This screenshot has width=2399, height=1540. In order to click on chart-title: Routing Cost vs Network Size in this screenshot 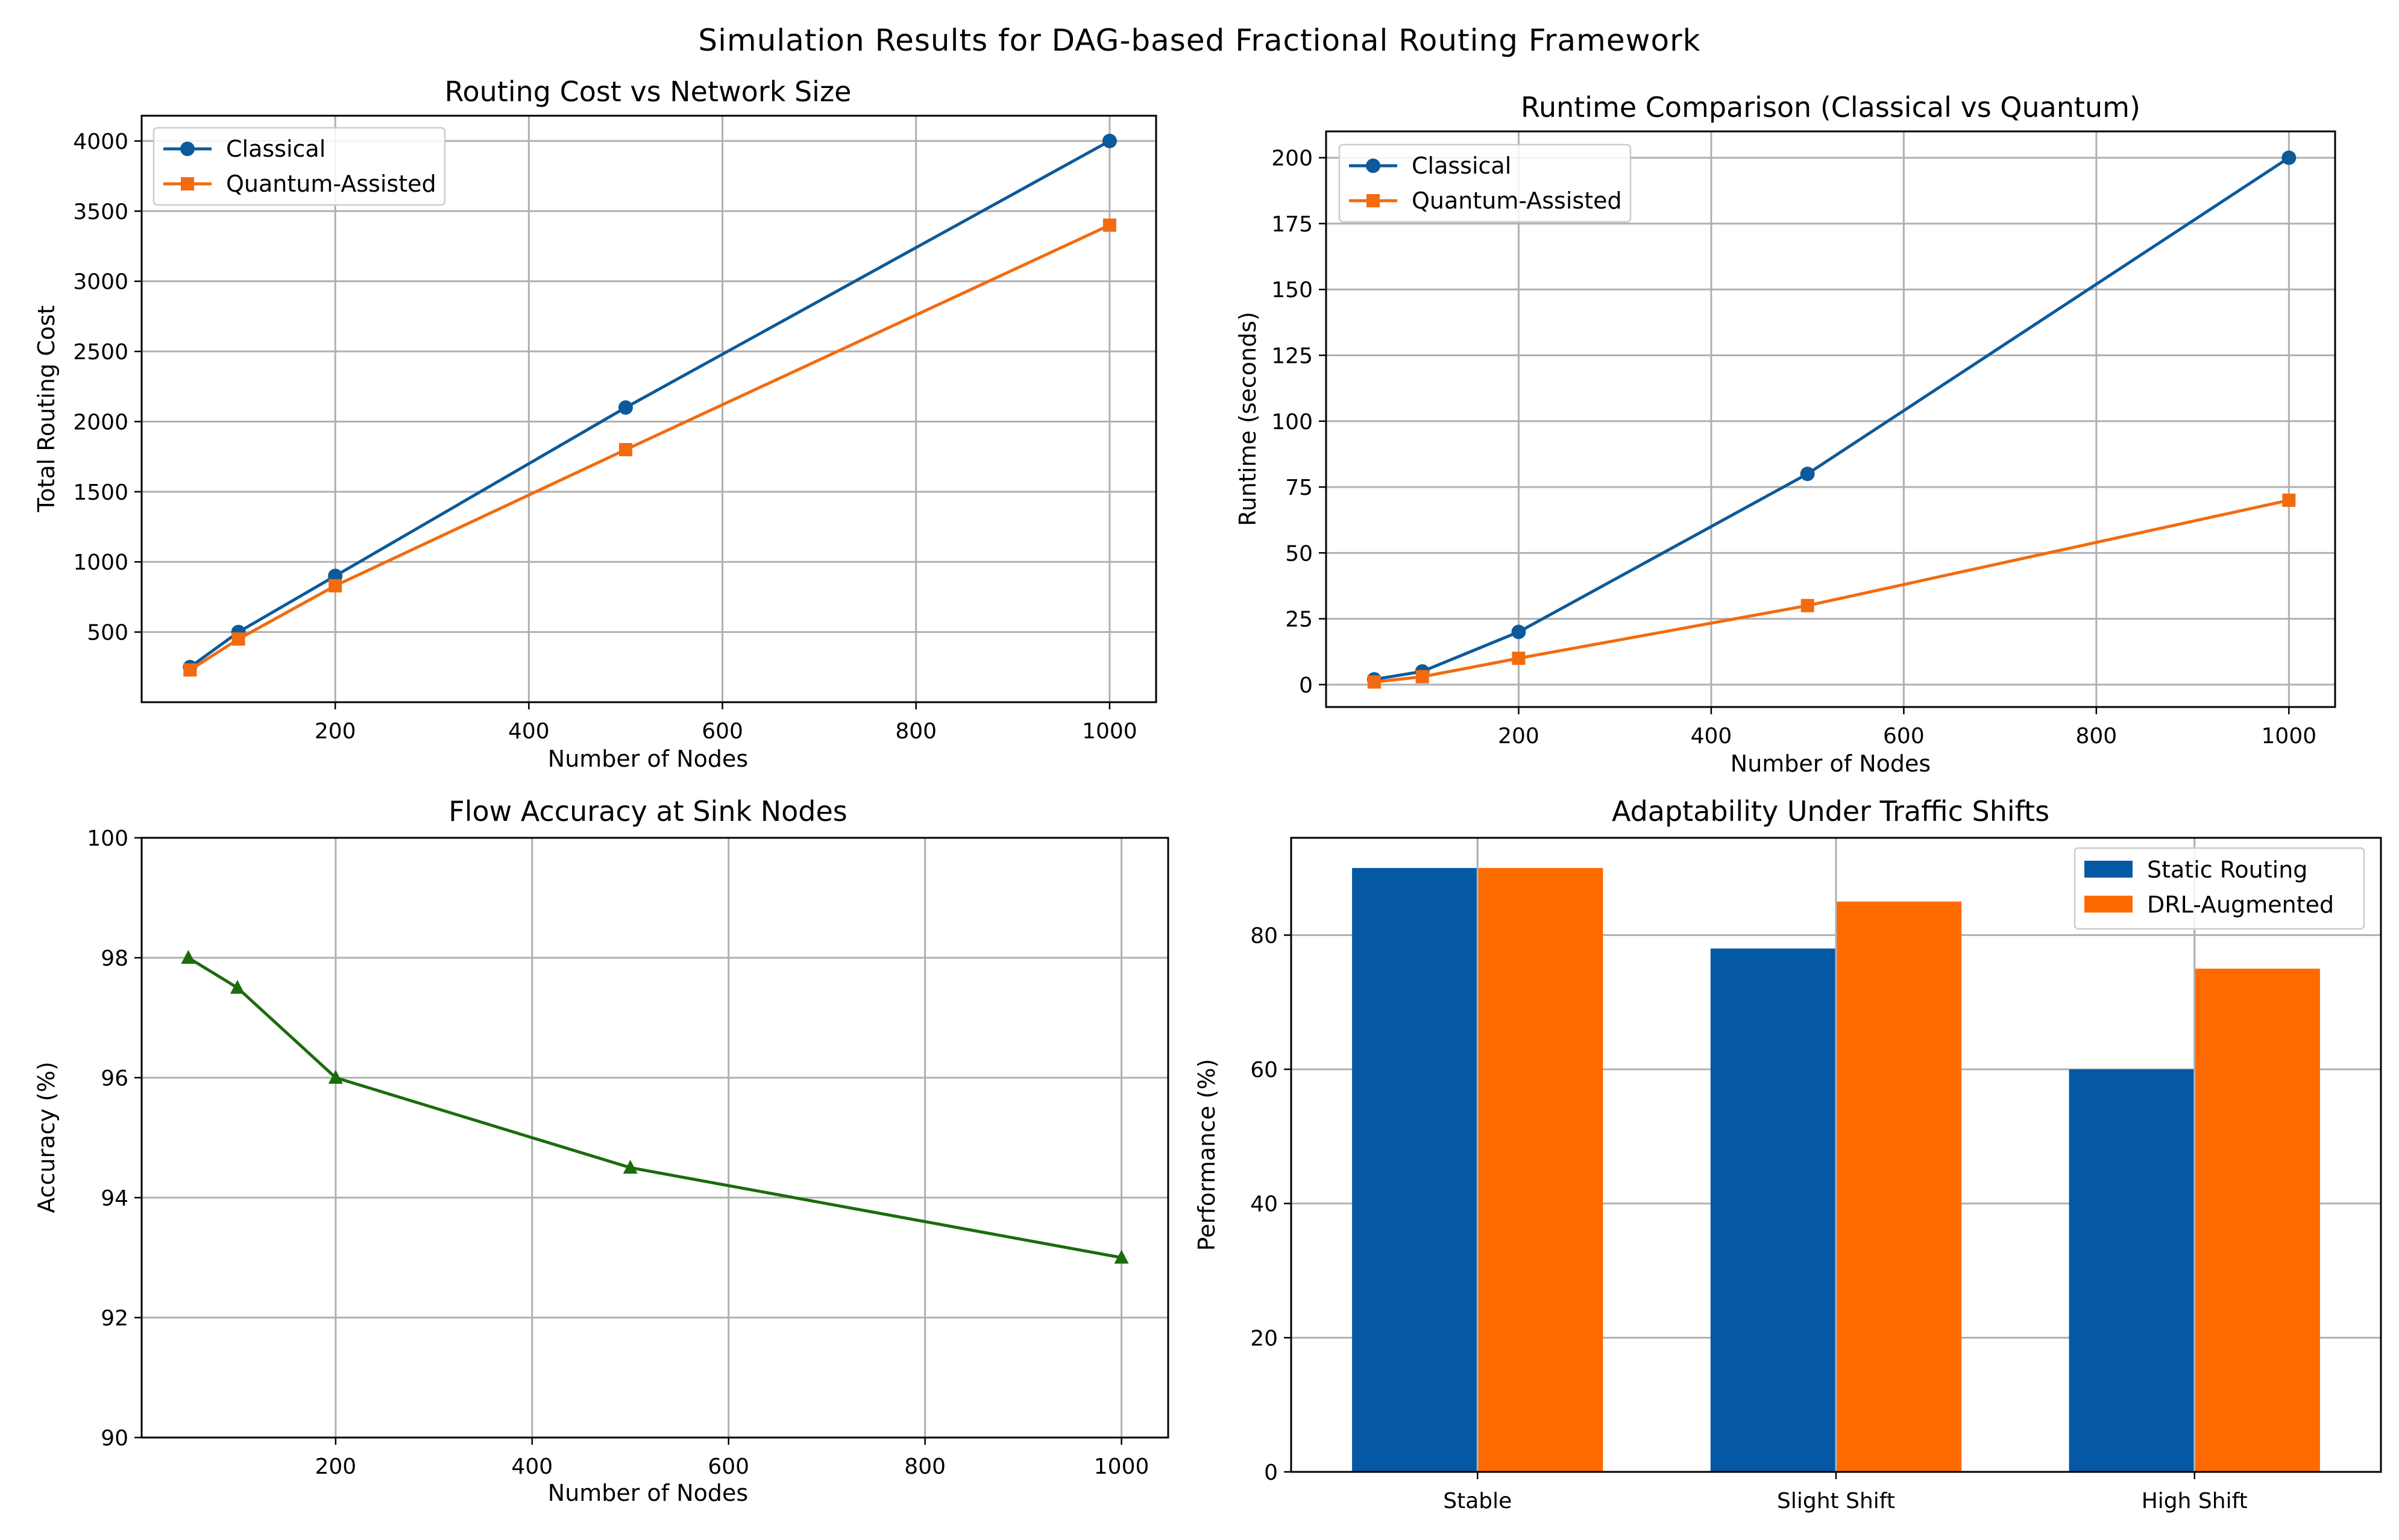, I will do `click(648, 91)`.